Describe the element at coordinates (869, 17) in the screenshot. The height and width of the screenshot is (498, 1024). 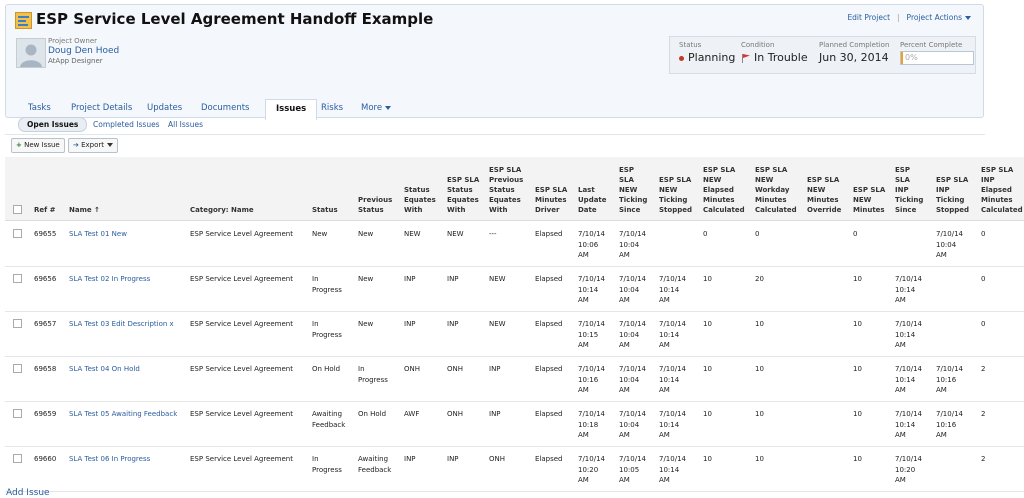
I see `edit-project-link: Edit Project` at that location.